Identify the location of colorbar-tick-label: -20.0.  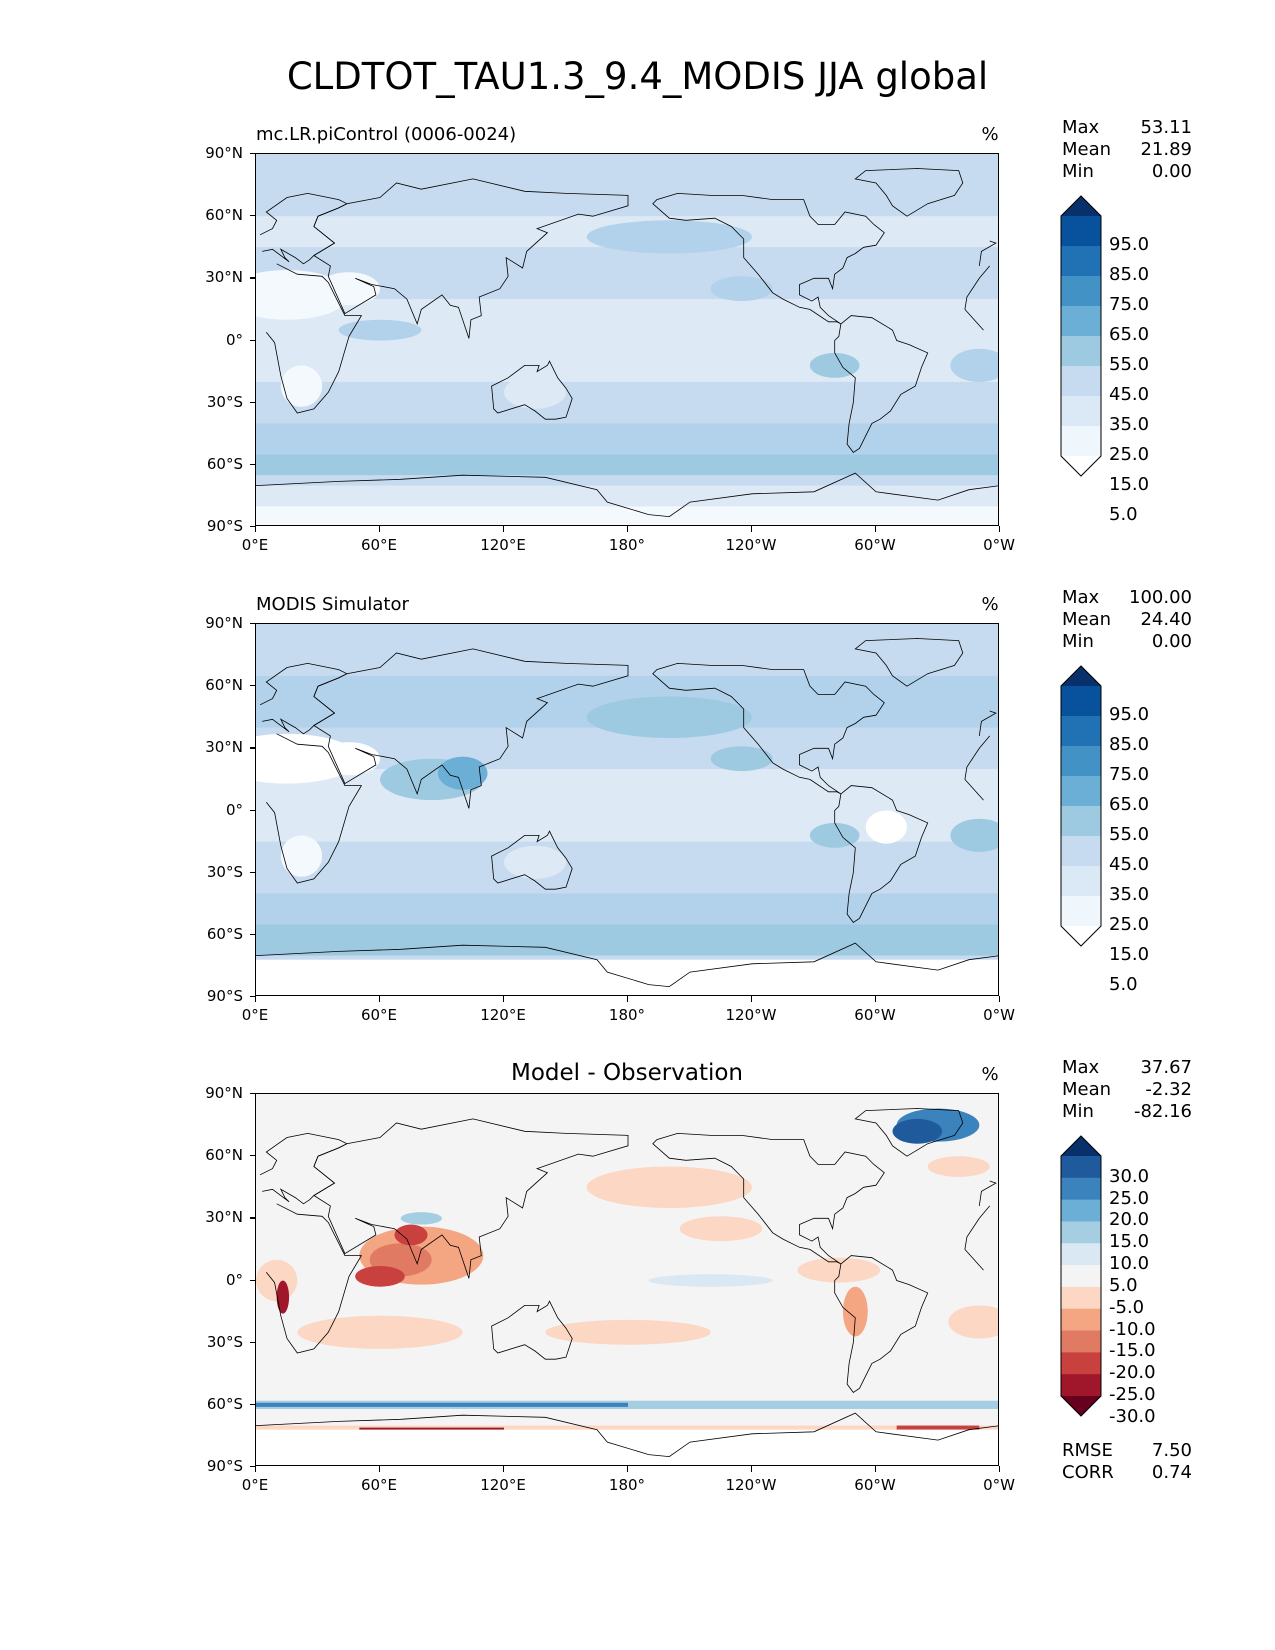
(1132, 1373).